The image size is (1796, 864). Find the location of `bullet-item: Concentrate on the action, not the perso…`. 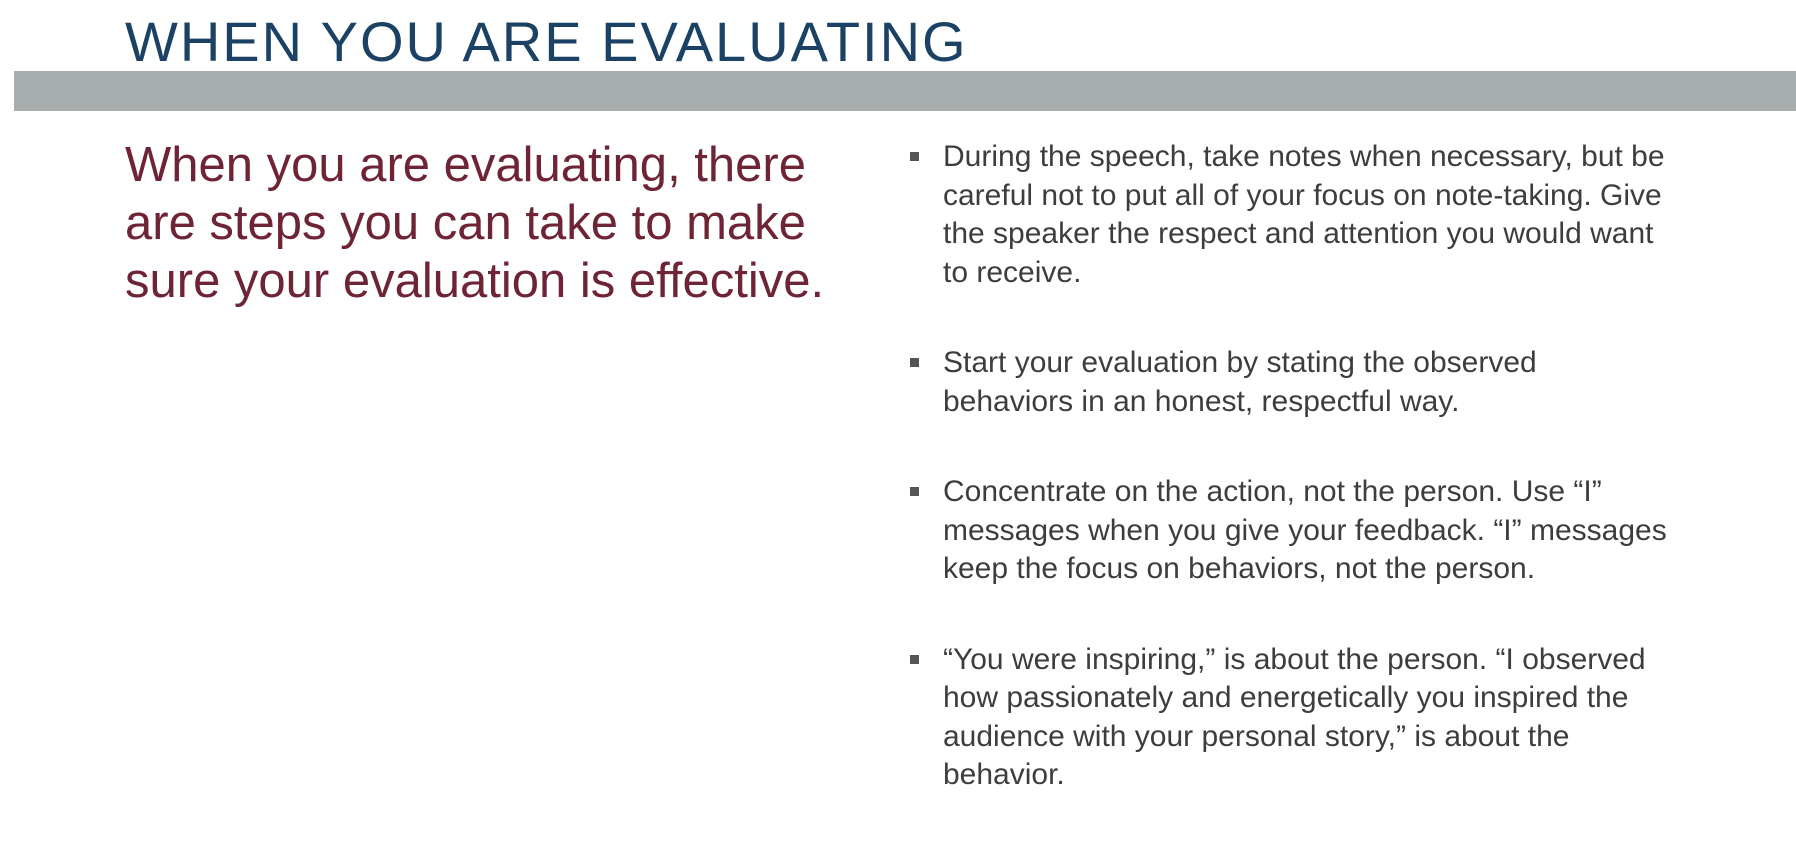

bullet-item: Concentrate on the action, not the perso… is located at coordinates (1290, 531).